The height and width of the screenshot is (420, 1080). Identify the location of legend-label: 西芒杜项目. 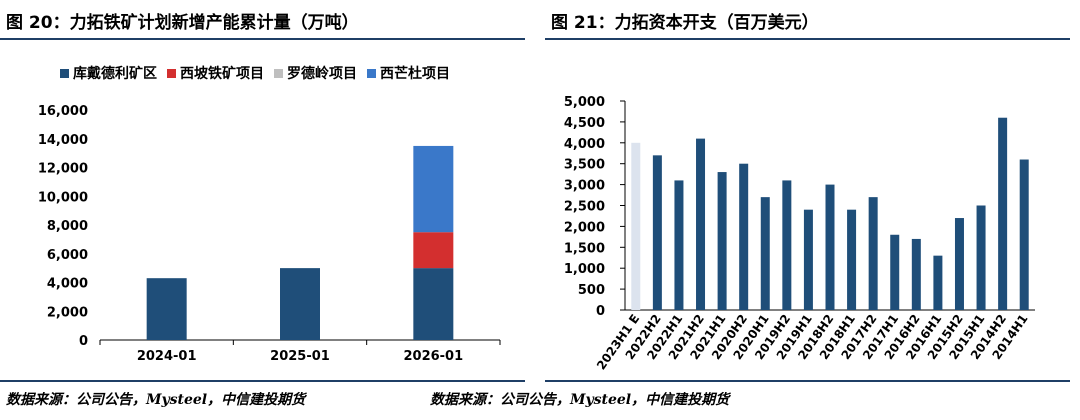
(415, 74).